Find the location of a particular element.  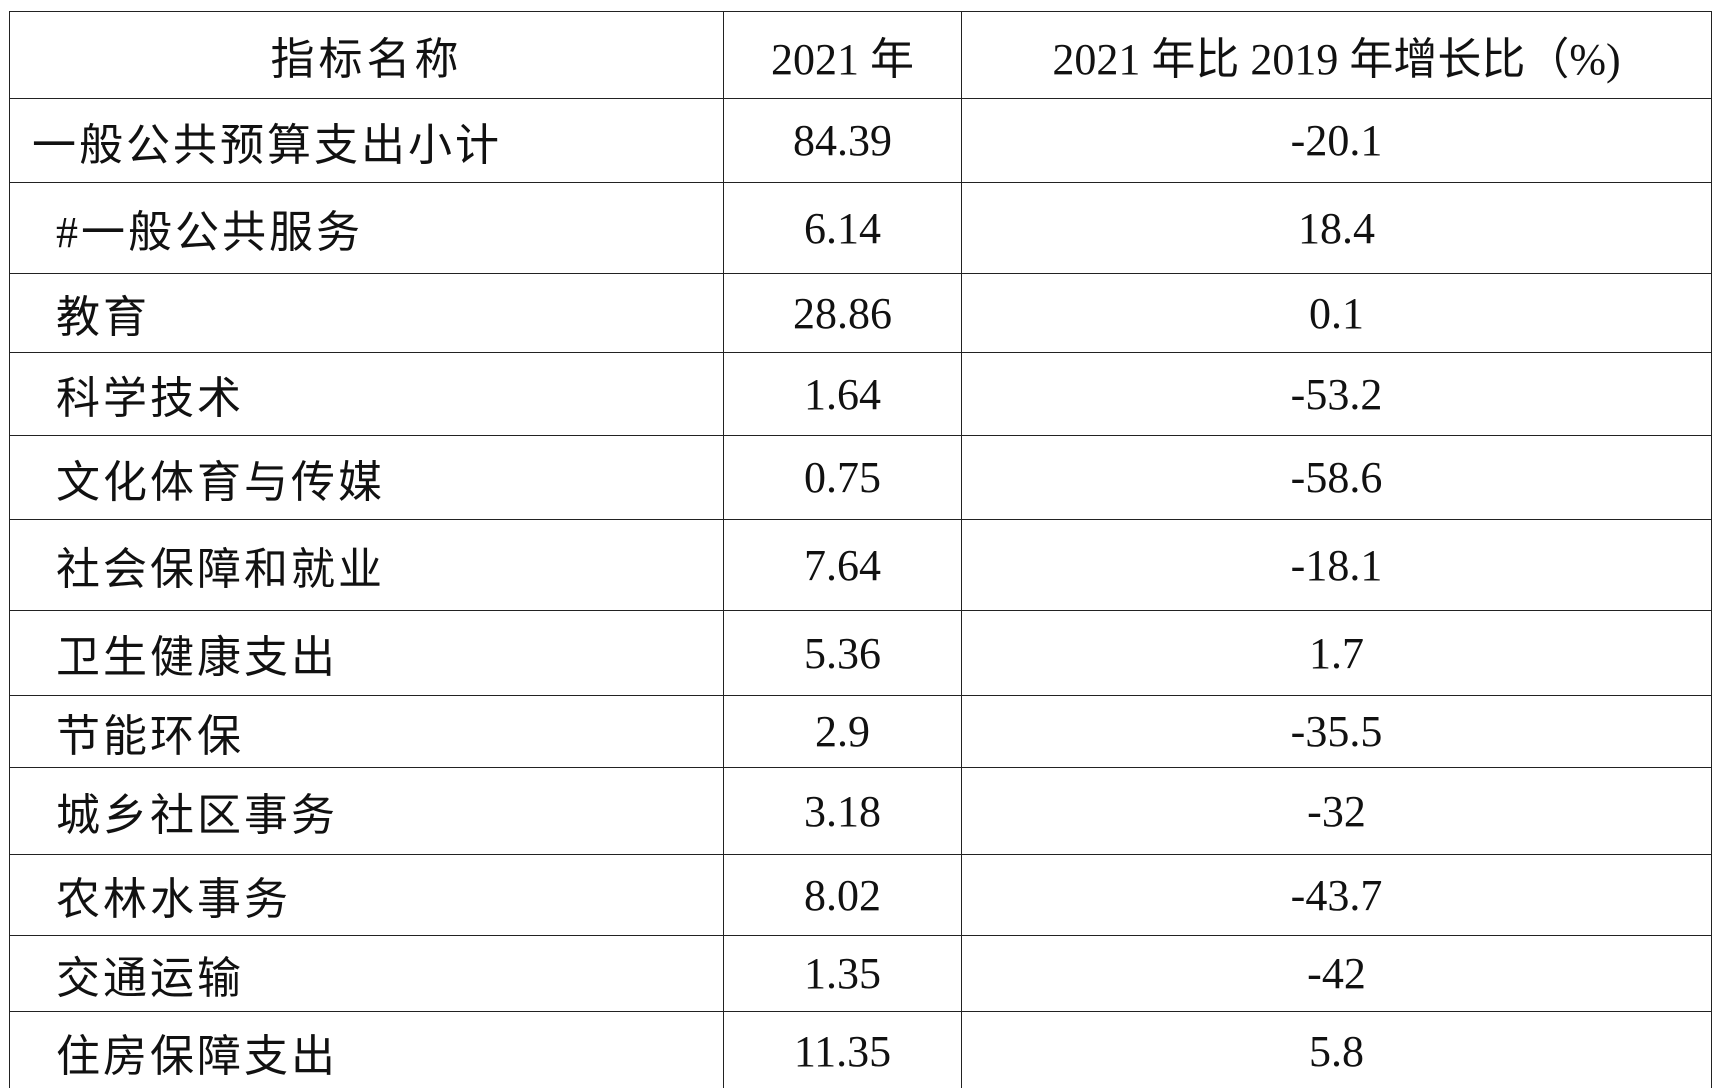

value-cell: -20.1 is located at coordinates (1336, 140).